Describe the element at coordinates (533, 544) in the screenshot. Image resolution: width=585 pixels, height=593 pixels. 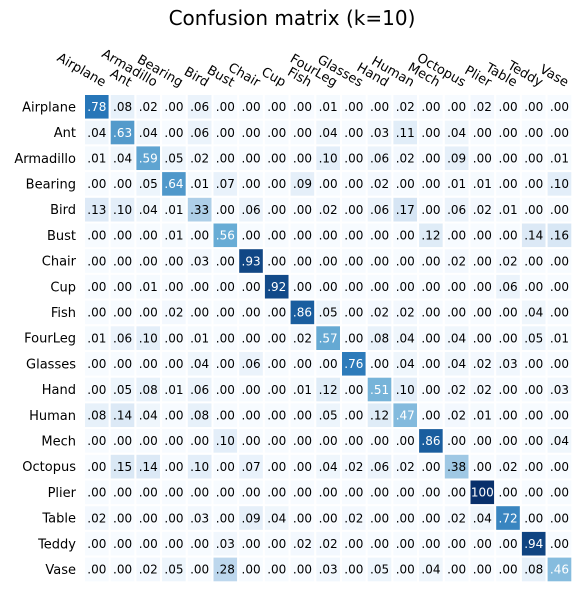
I see `cell-value-label: .94` at that location.